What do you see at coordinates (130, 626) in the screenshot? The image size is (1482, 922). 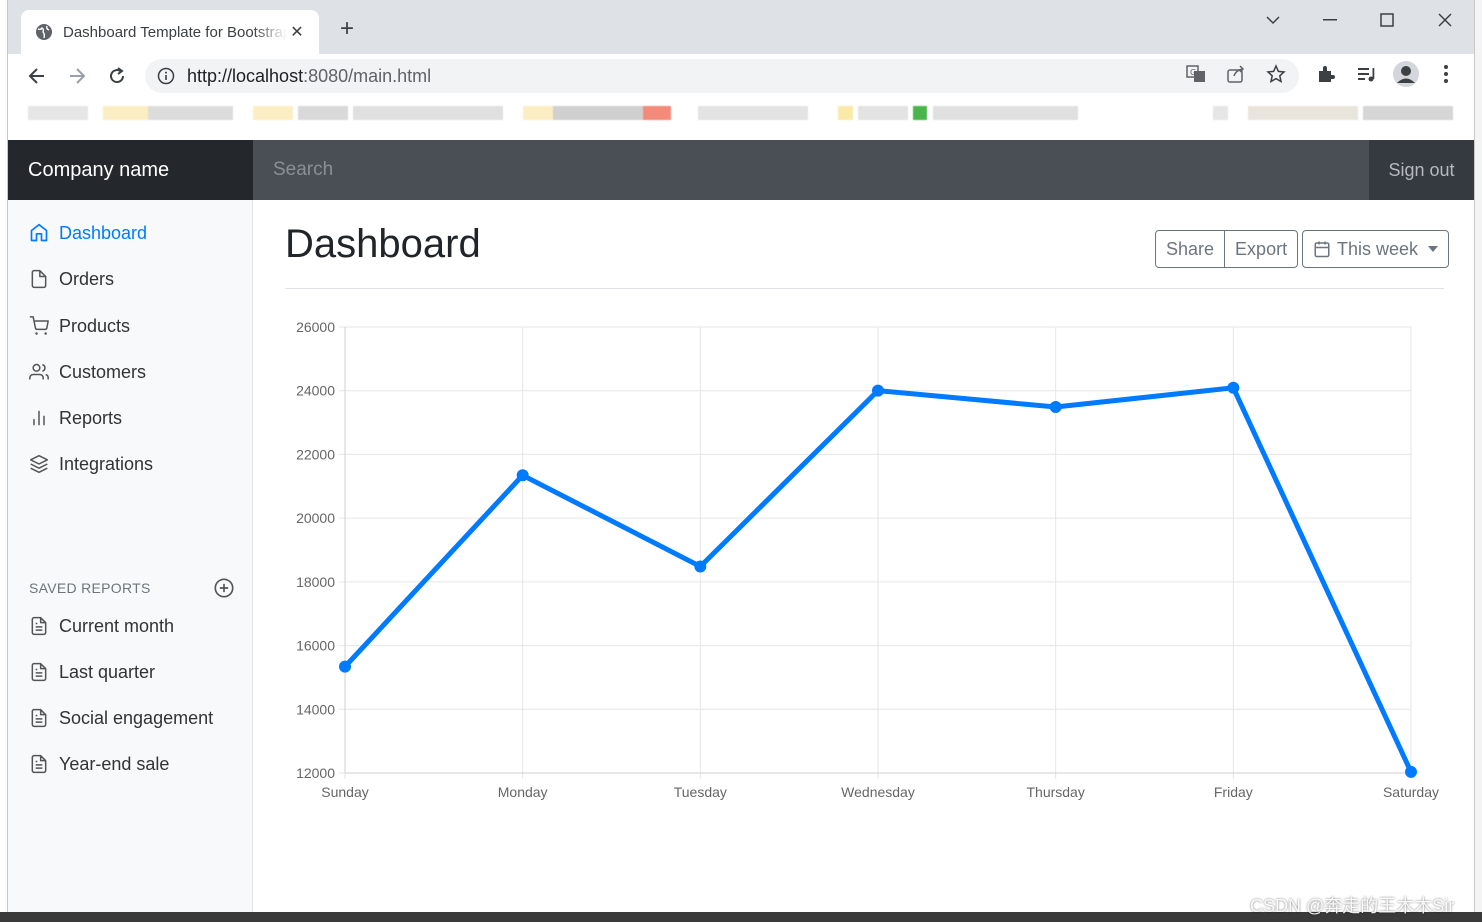 I see `saved-report-current-month: Current month` at bounding box center [130, 626].